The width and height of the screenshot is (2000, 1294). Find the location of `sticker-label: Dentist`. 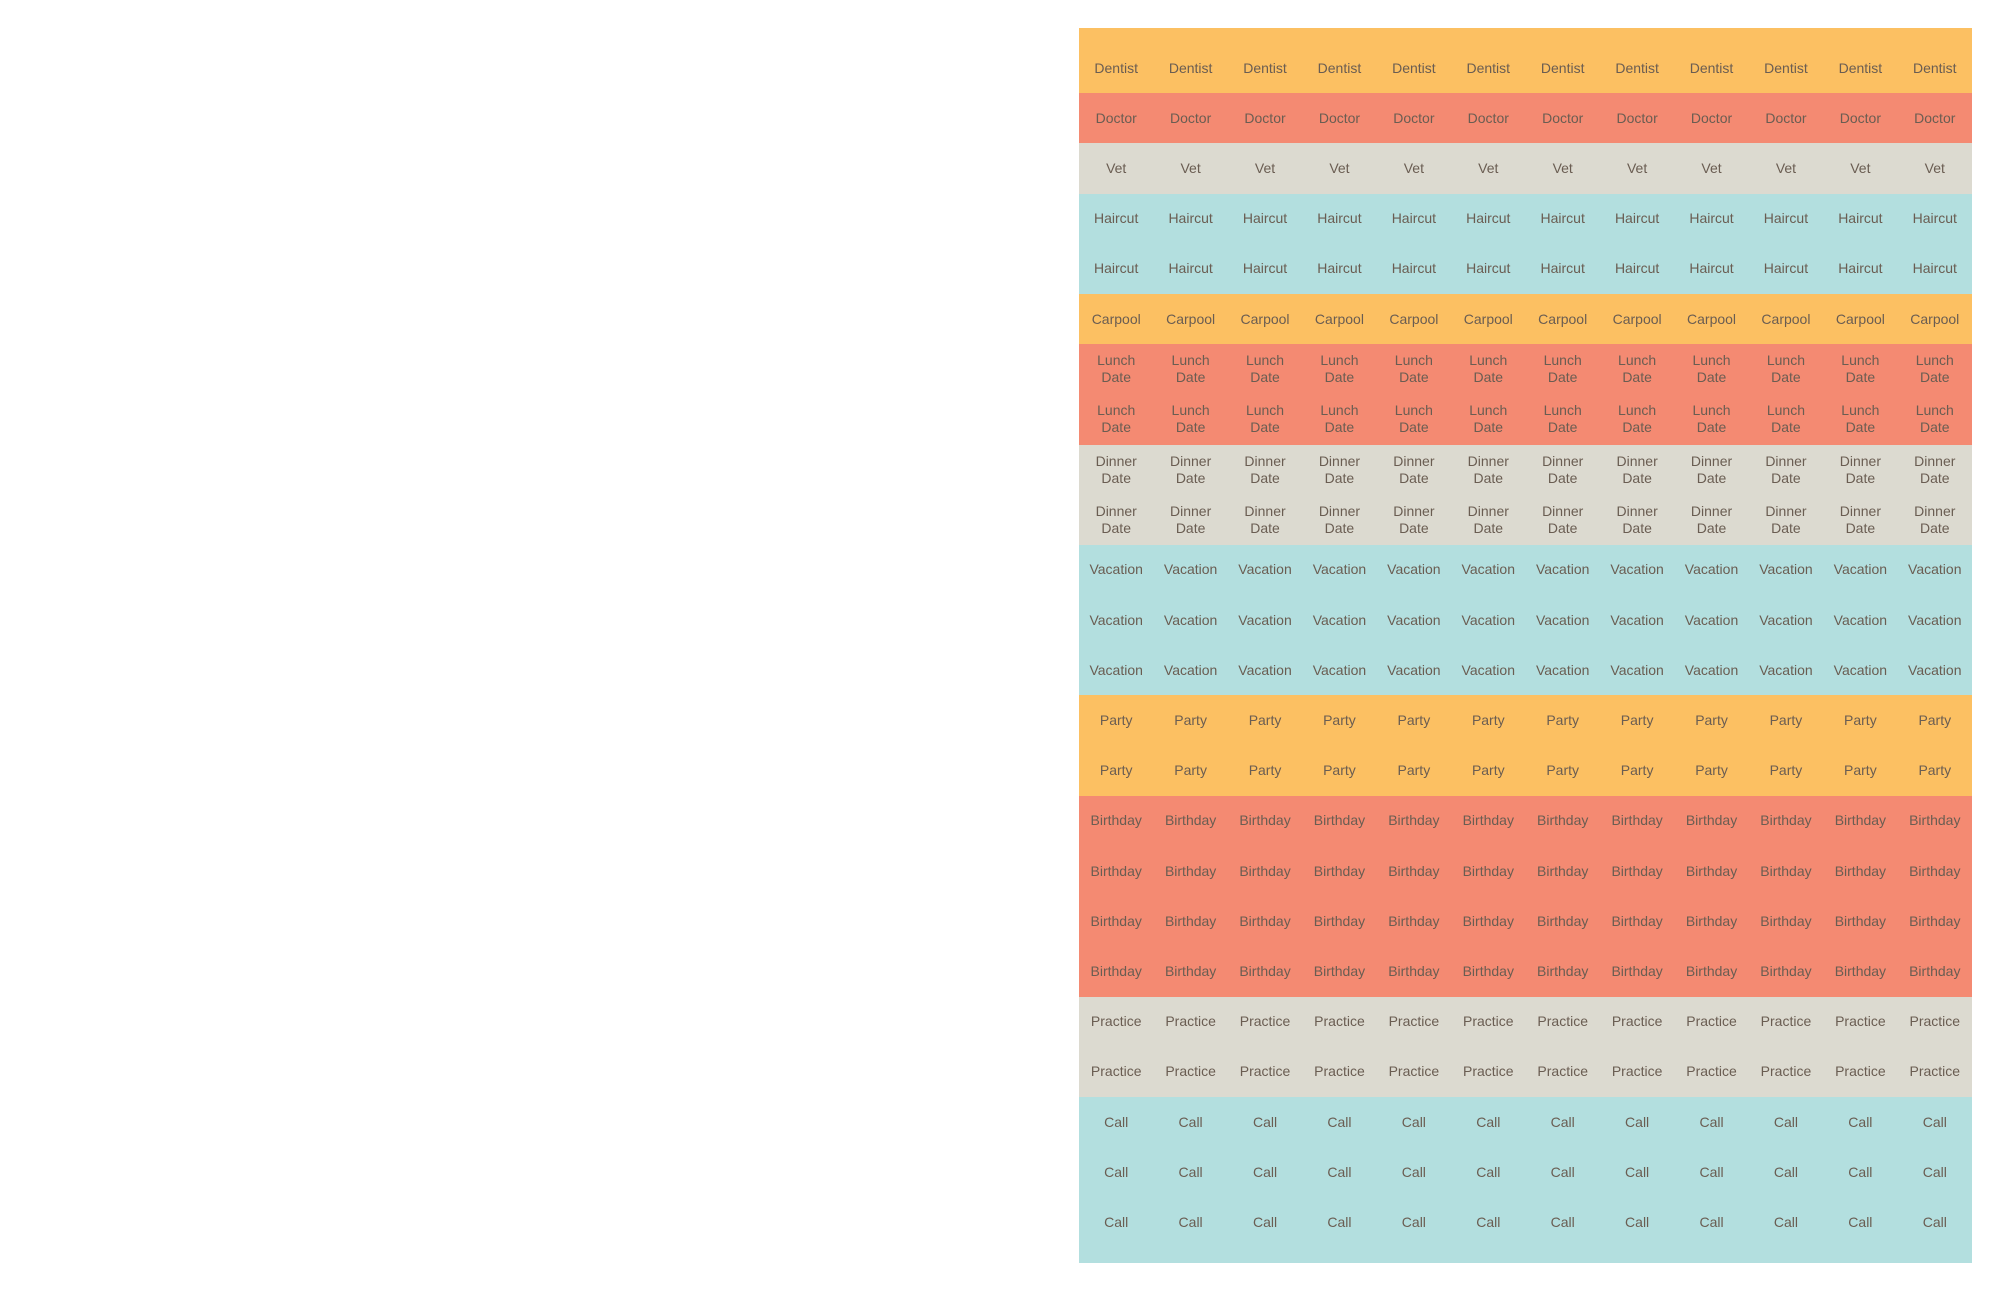

sticker-label: Dentist is located at coordinates (1711, 67).